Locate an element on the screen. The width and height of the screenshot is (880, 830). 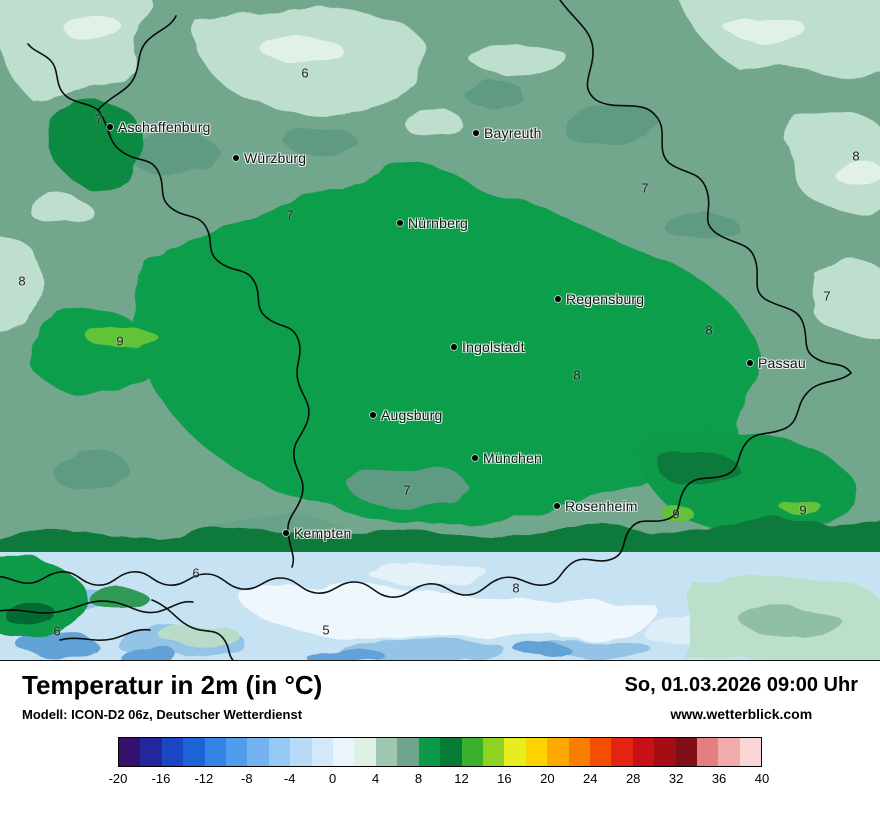
colorbar-tick: 40 is located at coordinates (762, 778).